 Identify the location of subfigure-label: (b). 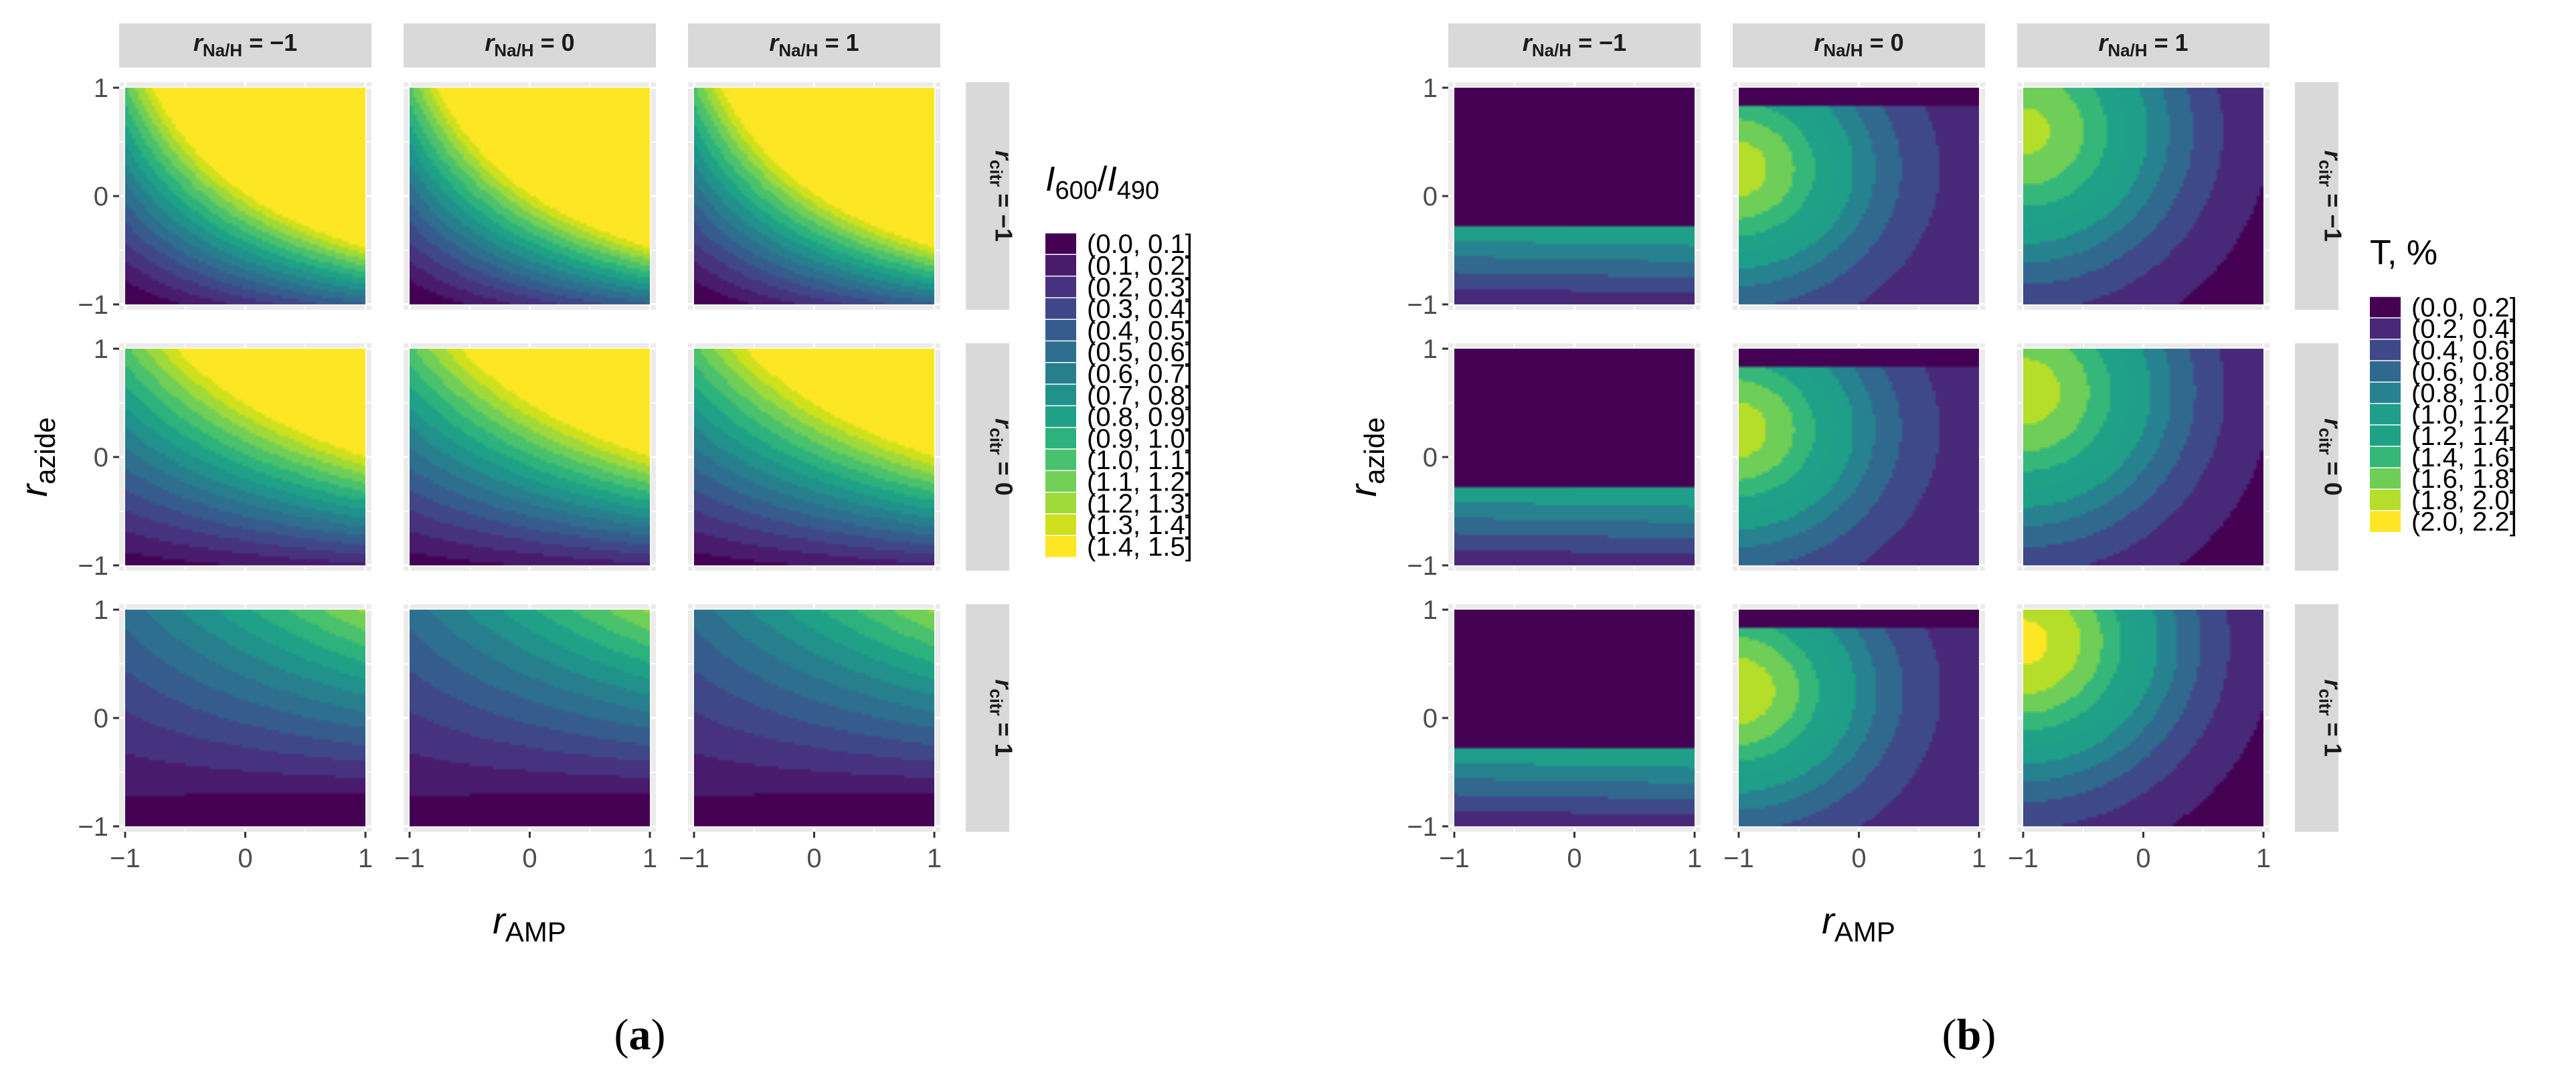
(1969, 1034).